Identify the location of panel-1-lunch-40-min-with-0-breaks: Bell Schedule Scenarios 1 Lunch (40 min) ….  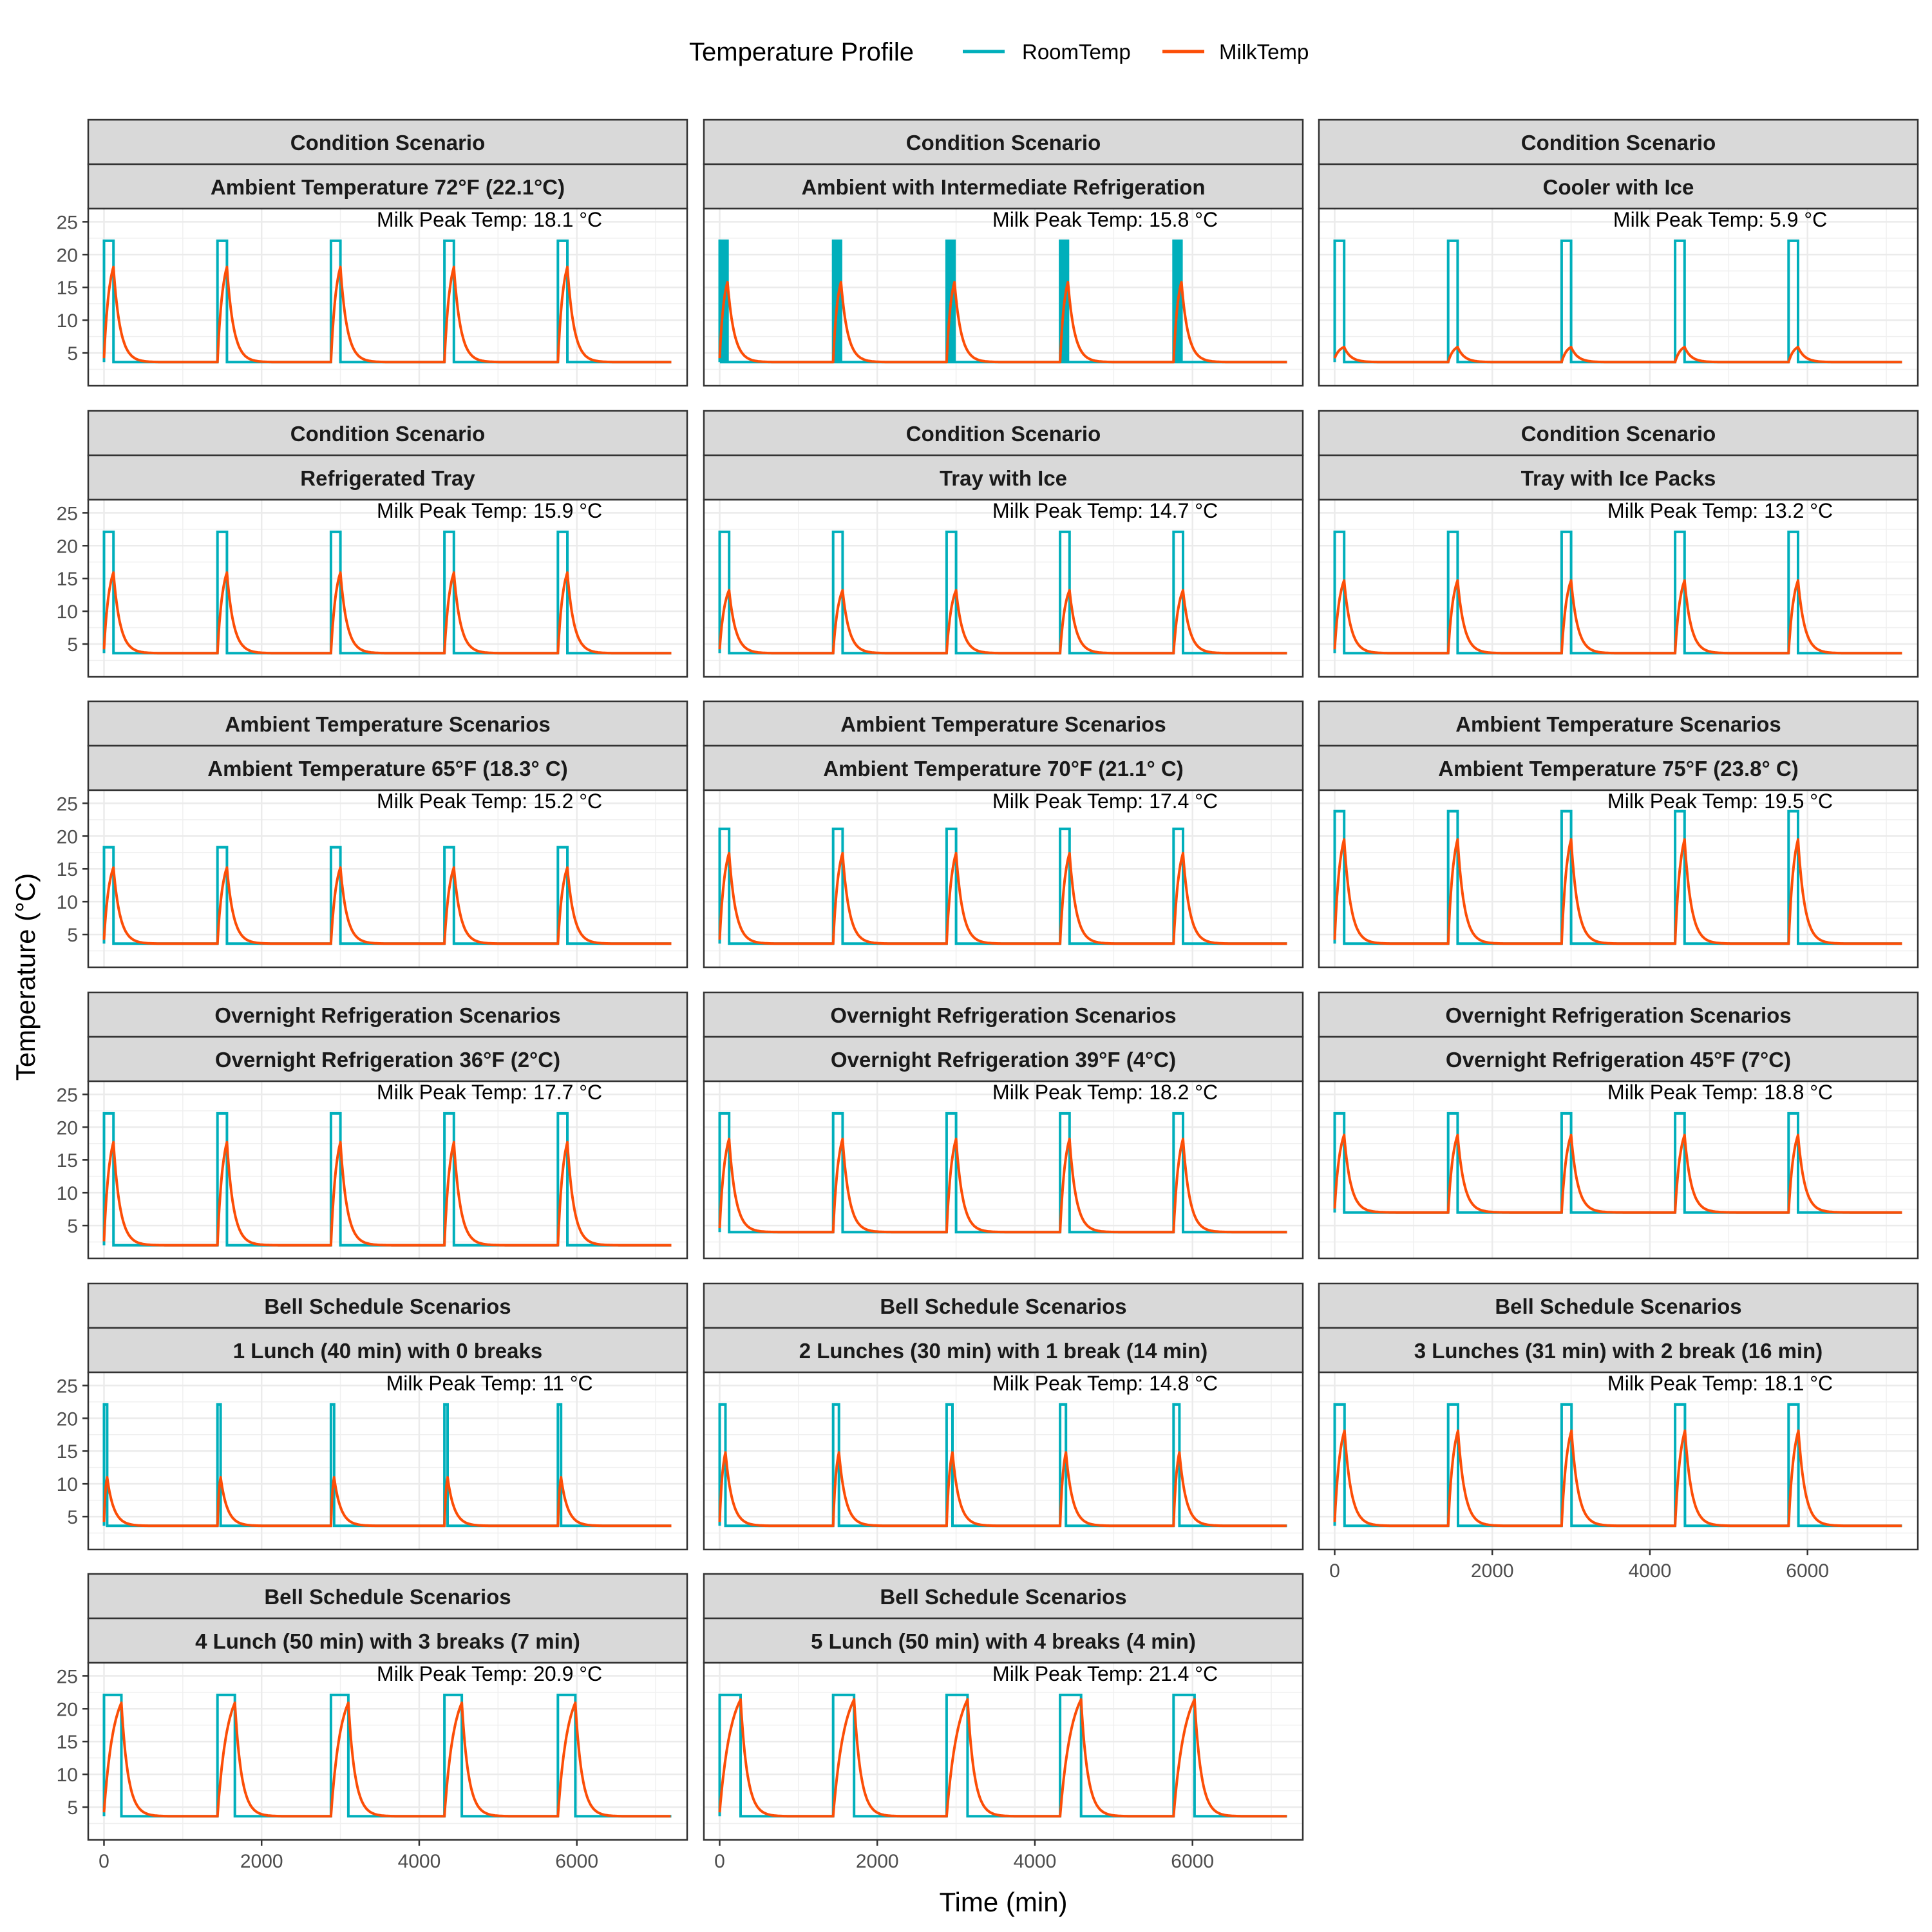
(372, 1416).